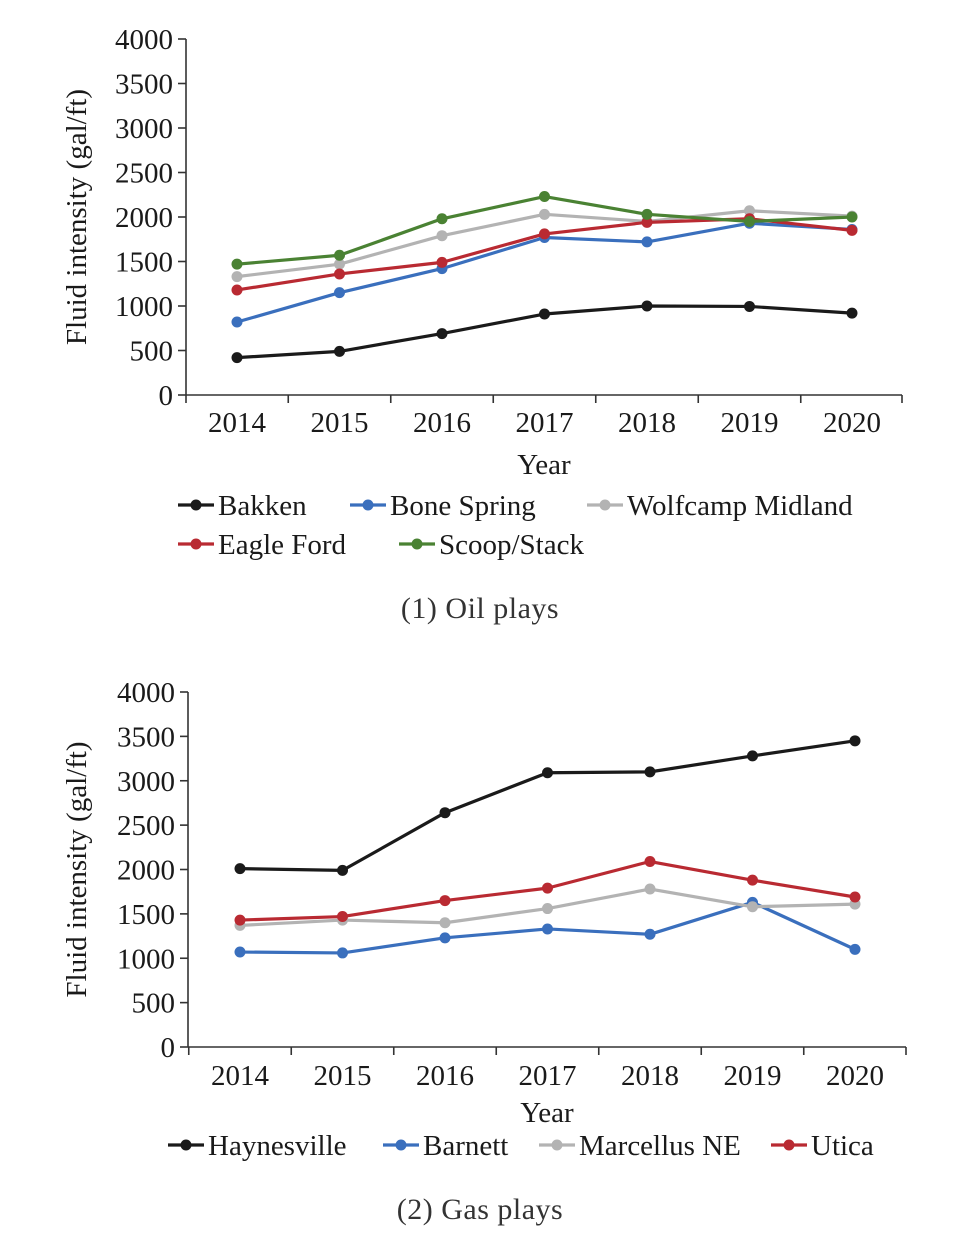 The width and height of the screenshot is (967, 1253). What do you see at coordinates (511, 545) in the screenshot?
I see `legend-label: Scoop/Stack` at bounding box center [511, 545].